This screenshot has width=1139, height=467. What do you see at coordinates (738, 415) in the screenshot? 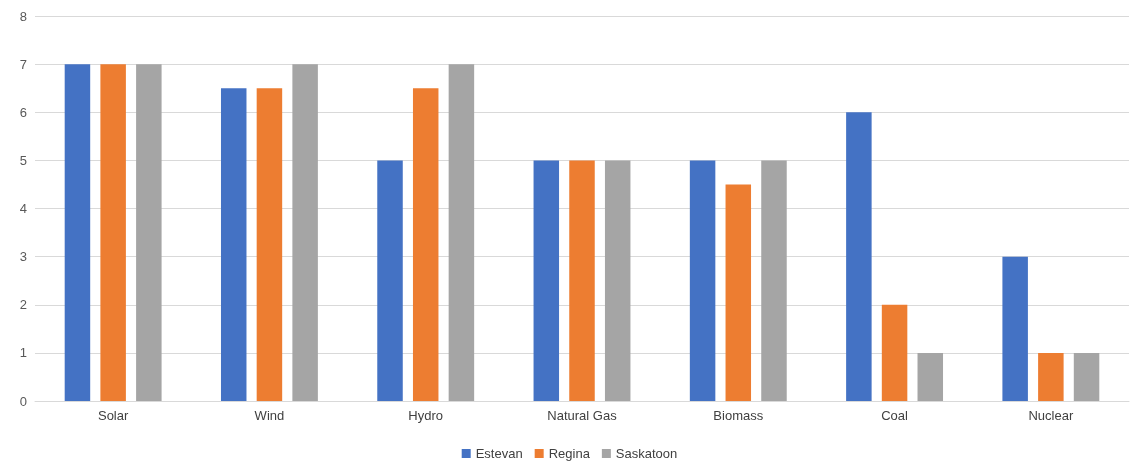
I see `x-tick-label: Biomass` at bounding box center [738, 415].